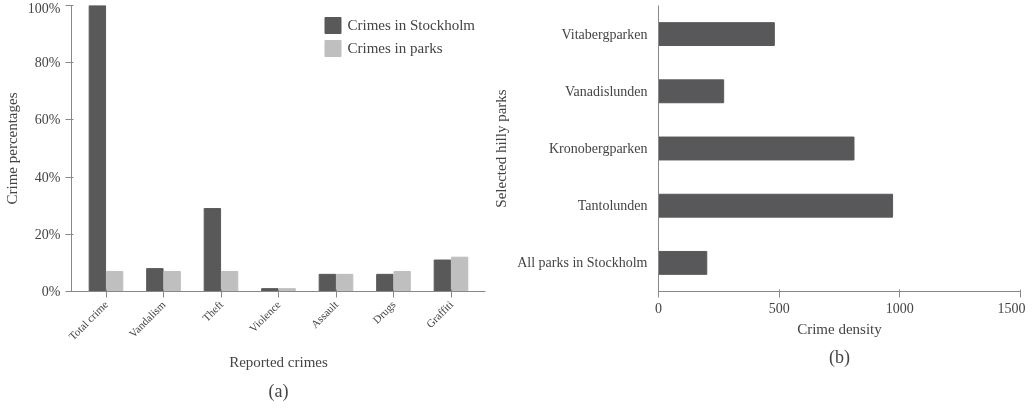 This screenshot has width=1035, height=413. Describe the element at coordinates (899, 308) in the screenshot. I see `x-tick-label: 1000` at that location.